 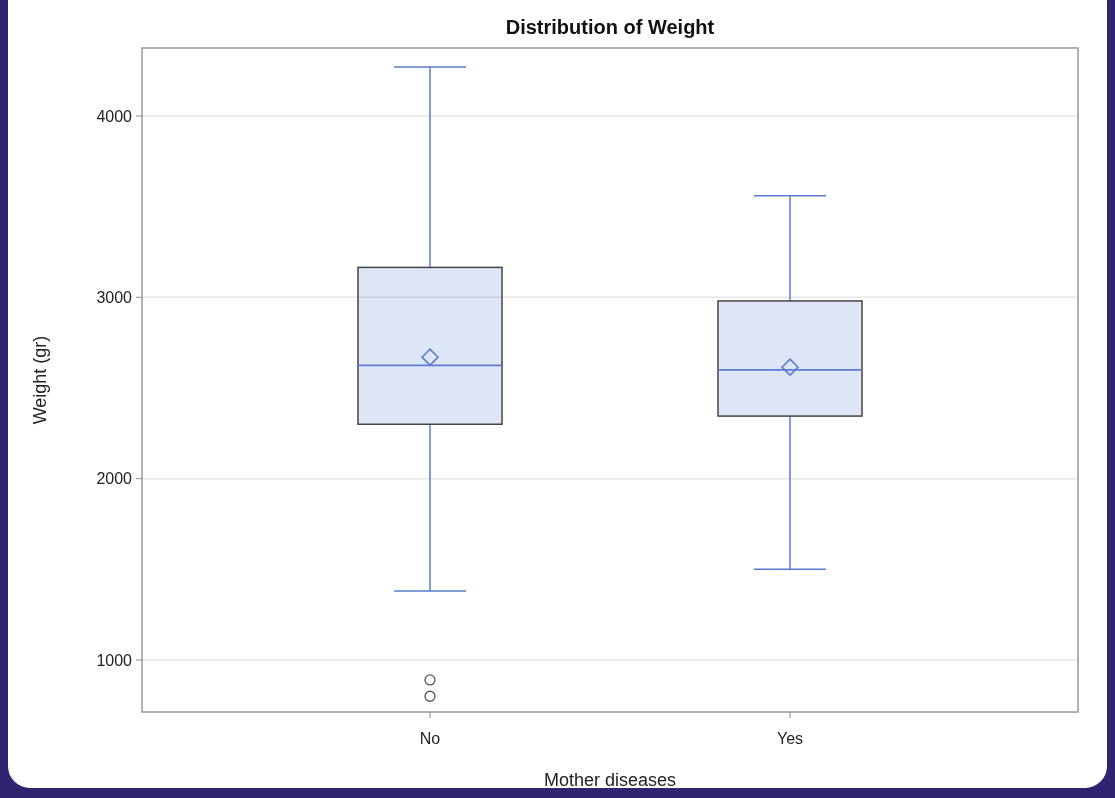 I want to click on y-tick-label: 4000, so click(x=114, y=116).